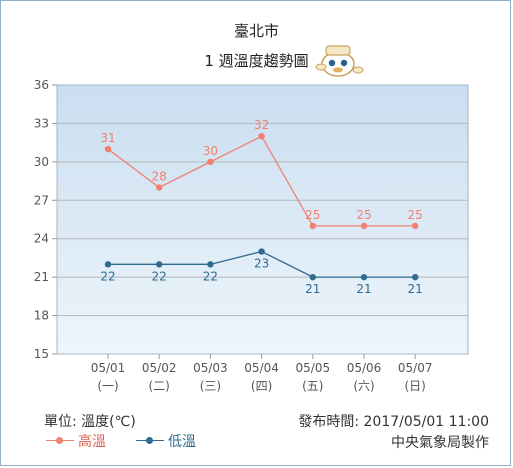 The image size is (513, 468). Describe the element at coordinates (210, 386) in the screenshot. I see `x-tick-weekday: (三)` at that location.